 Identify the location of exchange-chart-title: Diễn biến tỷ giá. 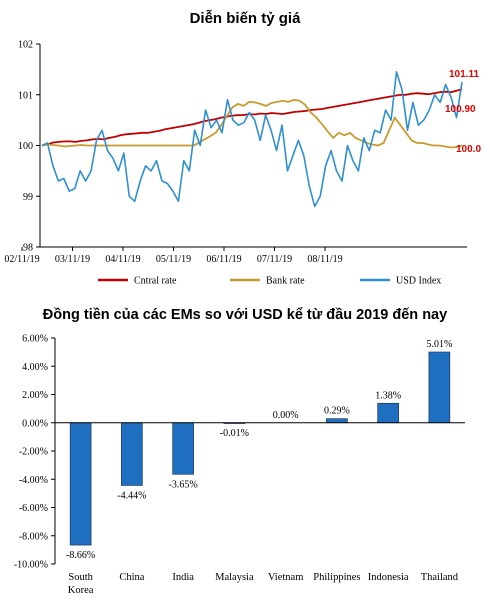
(245, 18).